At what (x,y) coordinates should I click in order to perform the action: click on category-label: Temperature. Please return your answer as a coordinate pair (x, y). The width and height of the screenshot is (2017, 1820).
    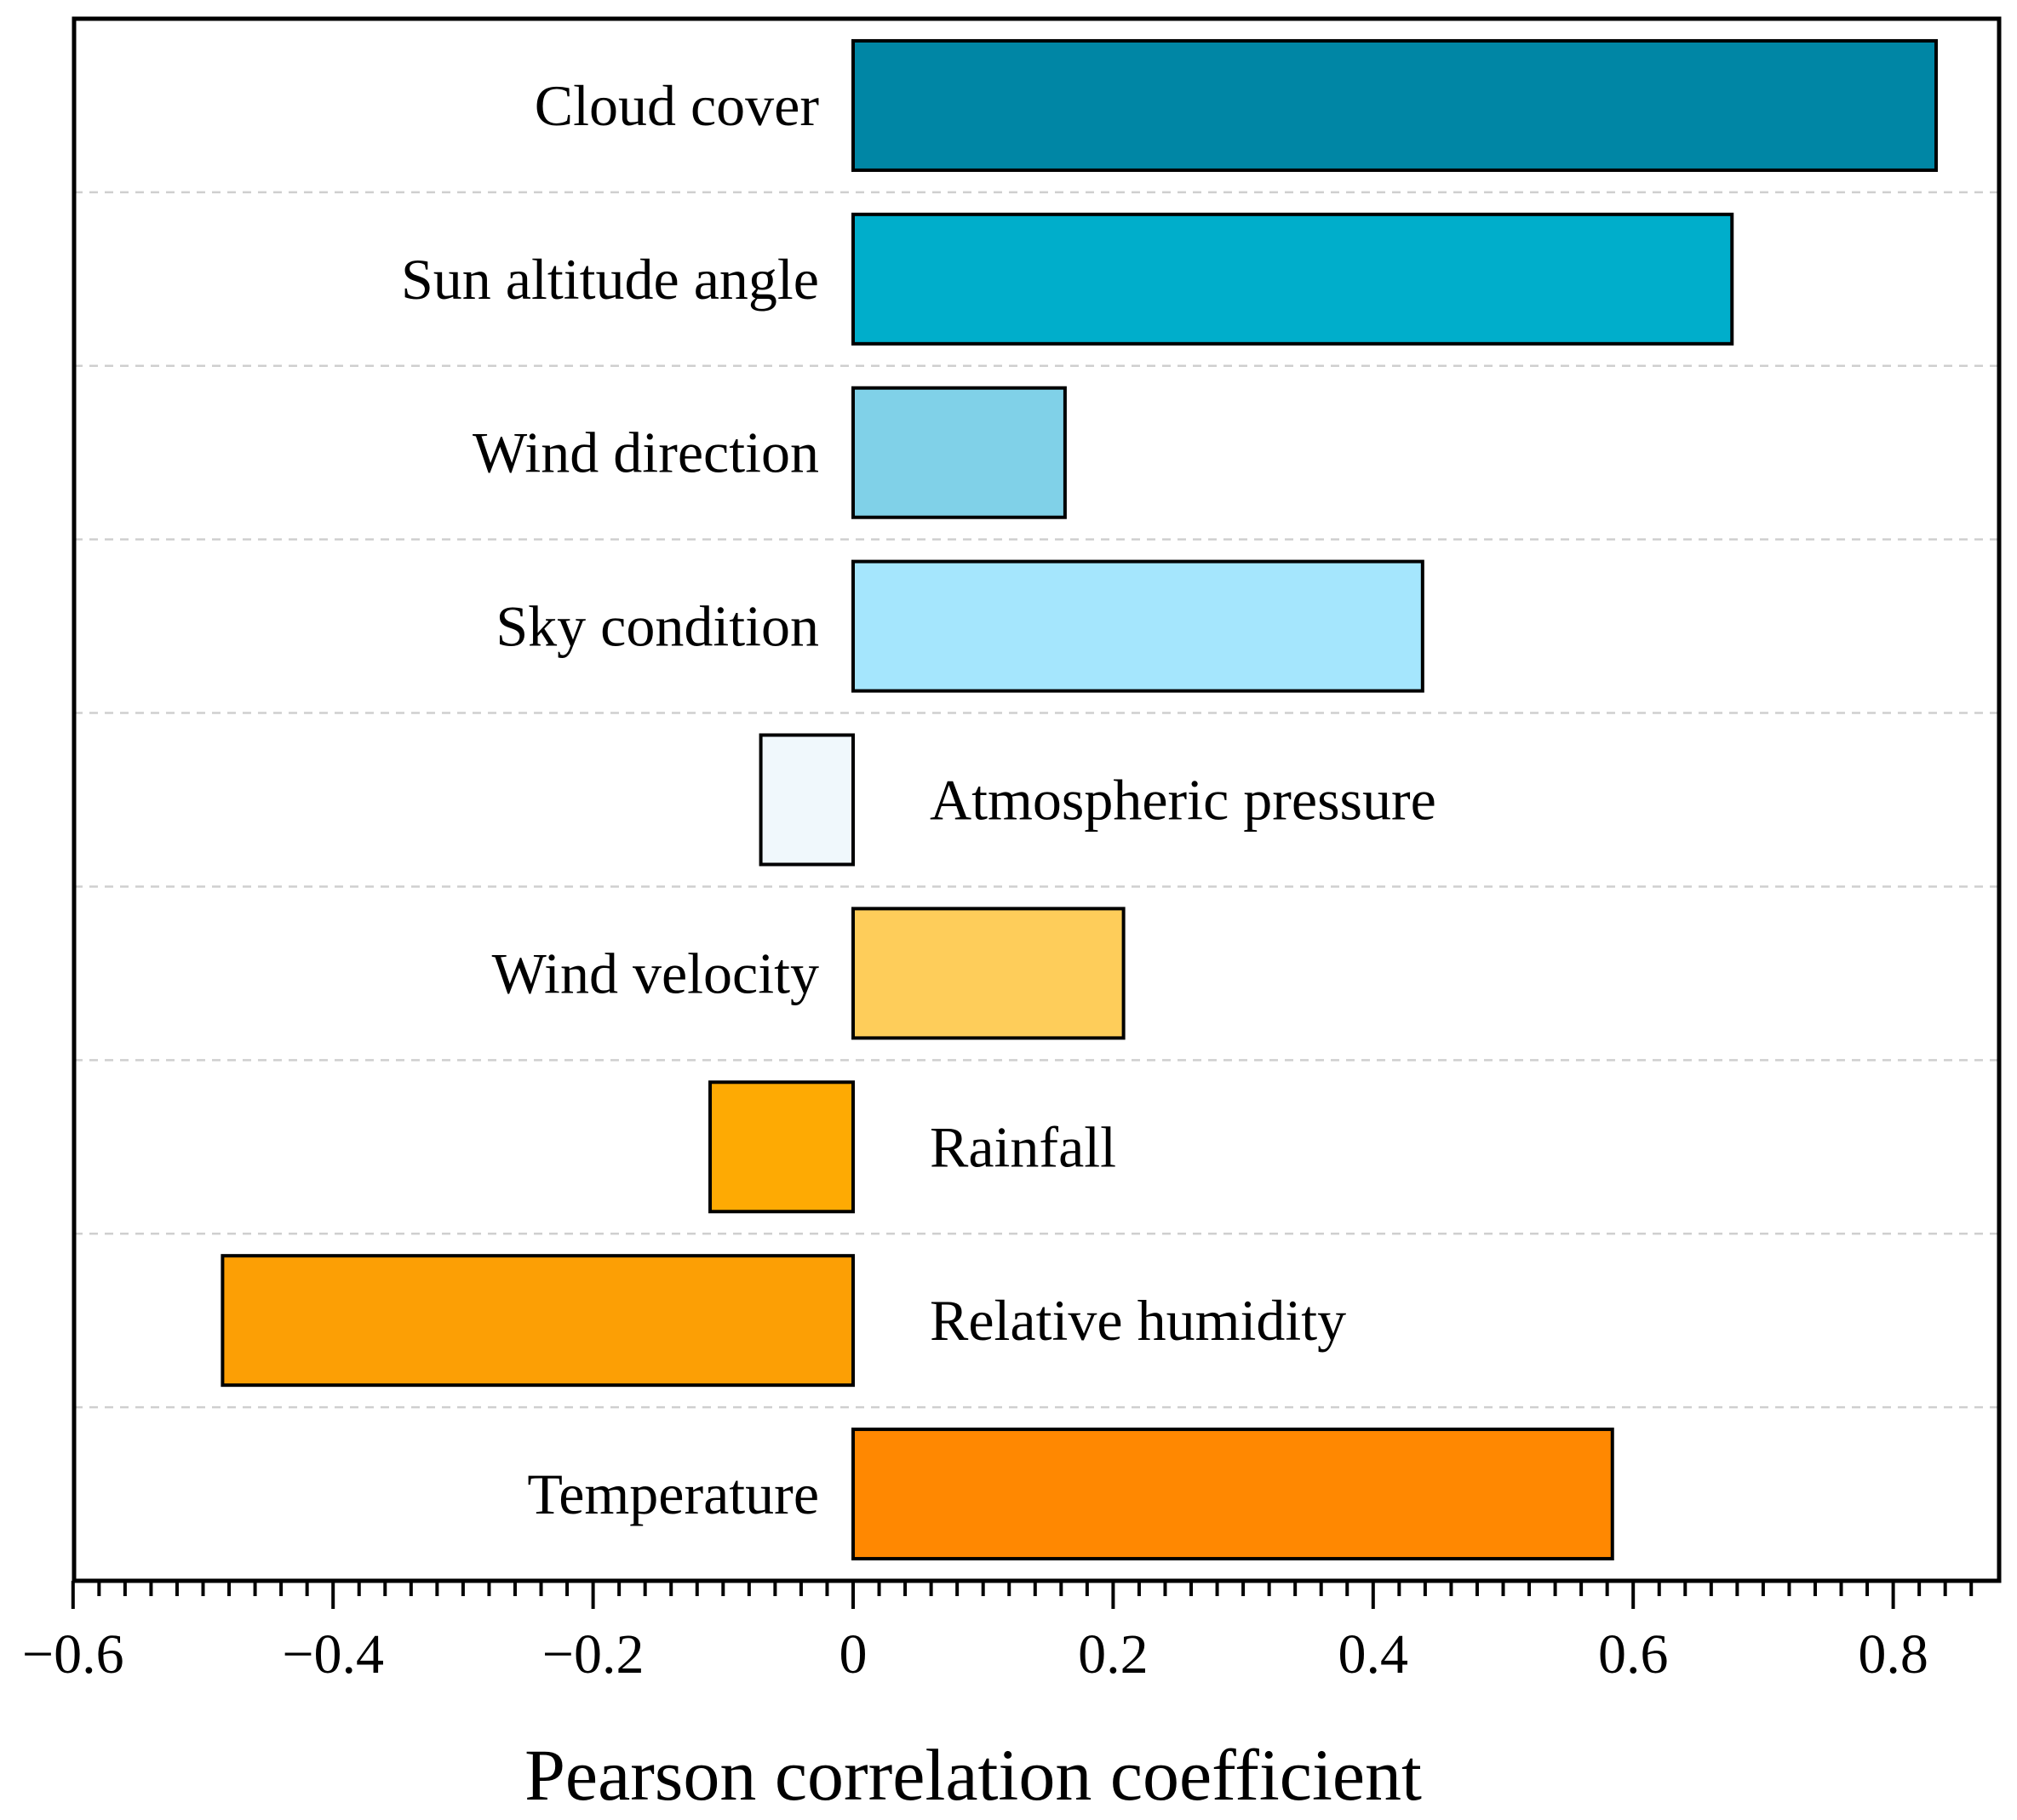
    Looking at the image, I should click on (673, 1494).